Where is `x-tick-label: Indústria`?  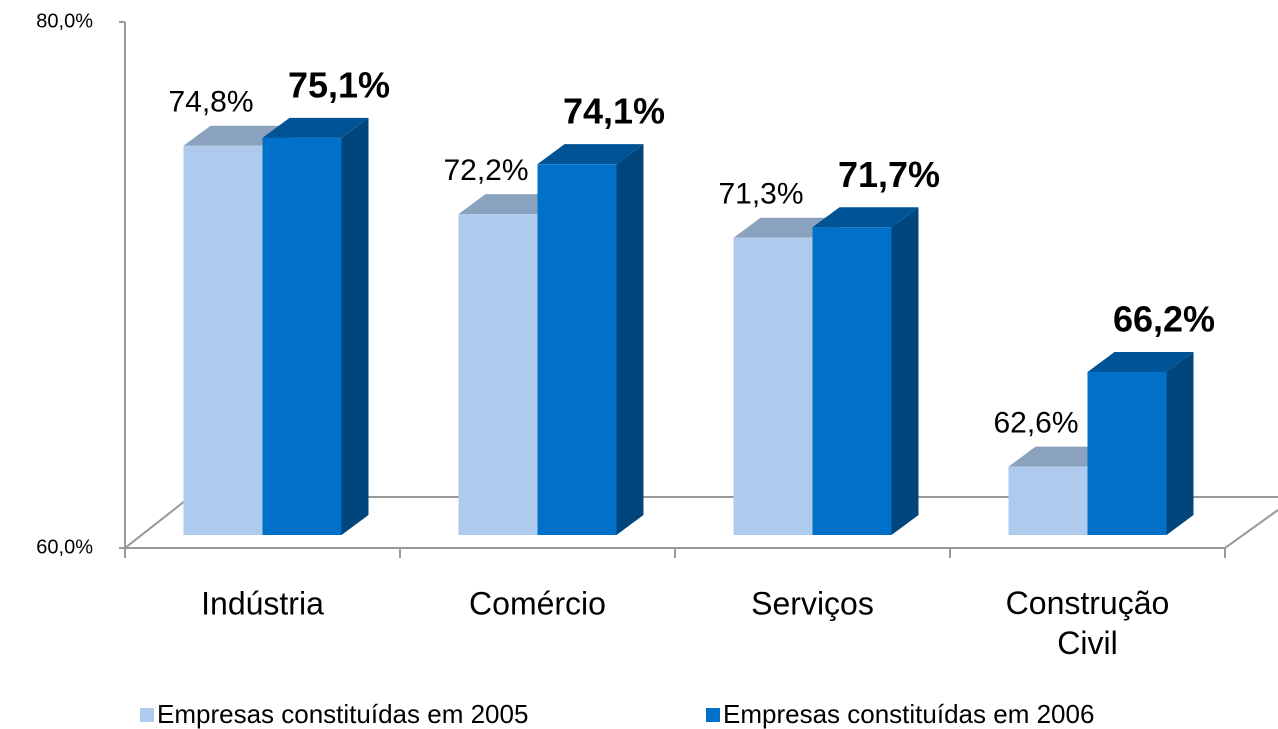
x-tick-label: Indústria is located at coordinates (262, 603).